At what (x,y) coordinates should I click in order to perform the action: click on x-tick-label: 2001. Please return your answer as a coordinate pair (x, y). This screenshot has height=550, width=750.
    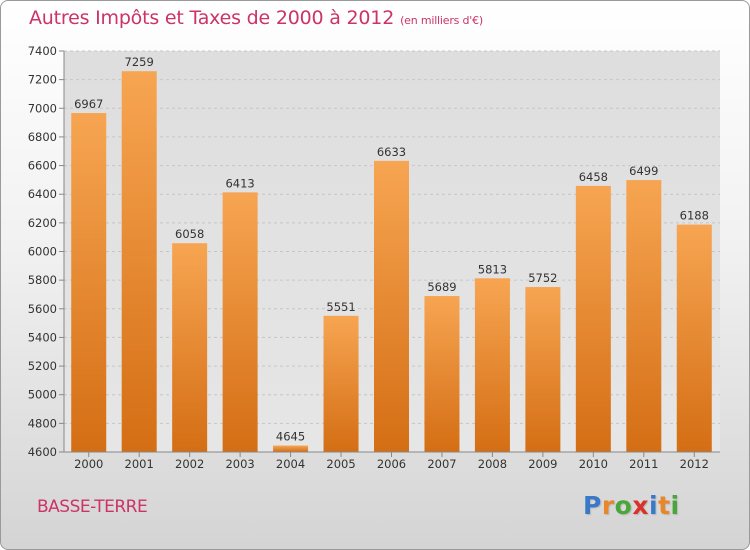
    Looking at the image, I should click on (139, 464).